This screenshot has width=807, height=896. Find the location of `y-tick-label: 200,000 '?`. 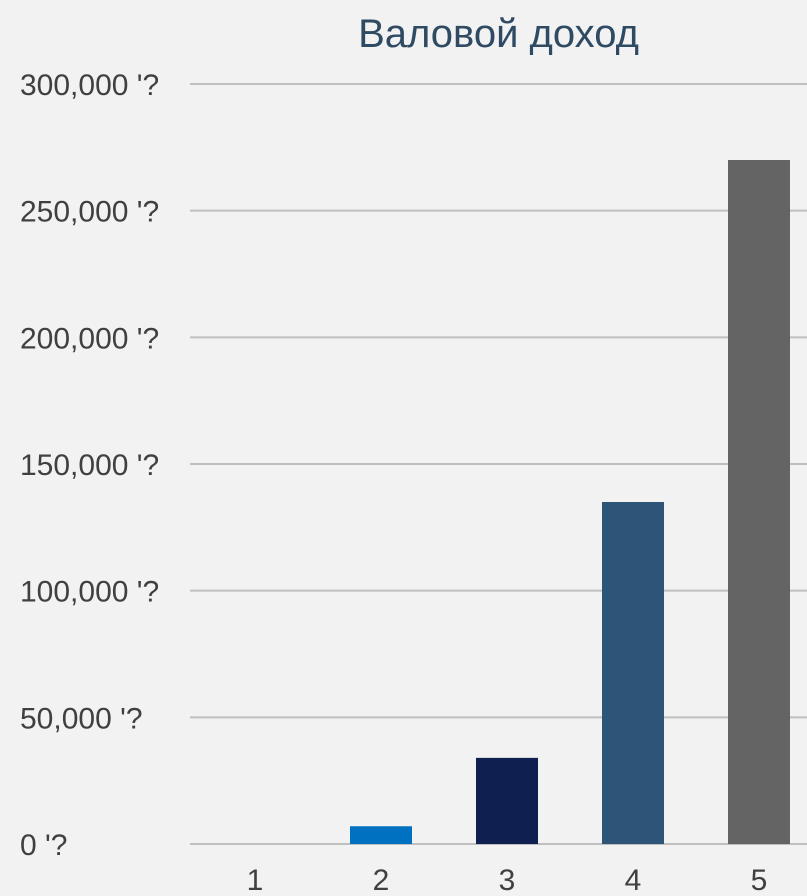

y-tick-label: 200,000 '? is located at coordinates (89, 338).